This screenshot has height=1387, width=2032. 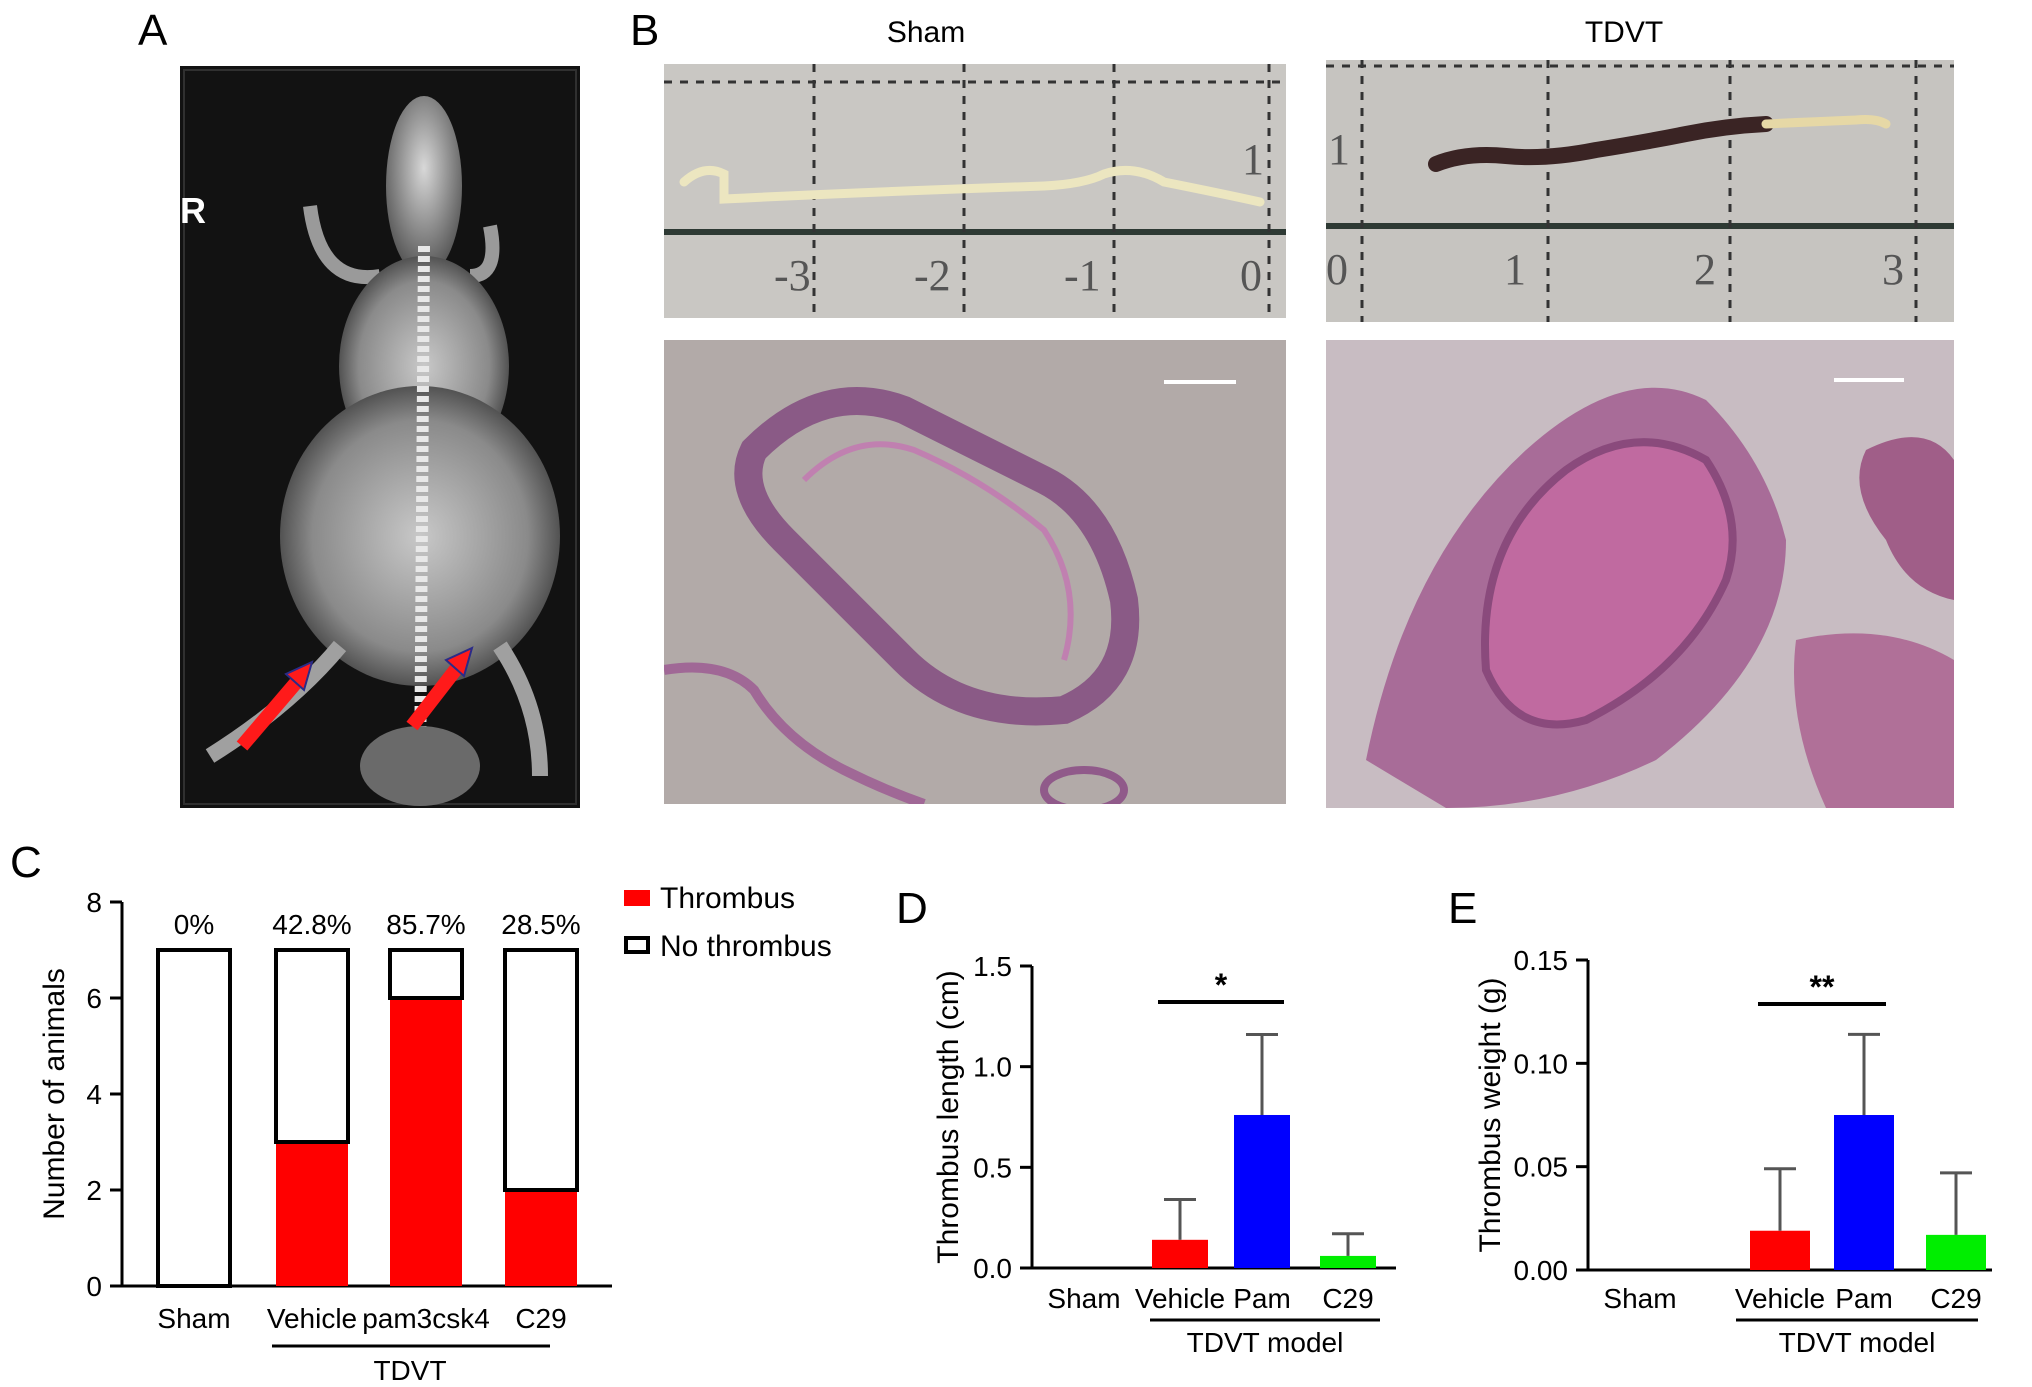 I want to click on tdvt-histology-image, so click(x=1640, y=574).